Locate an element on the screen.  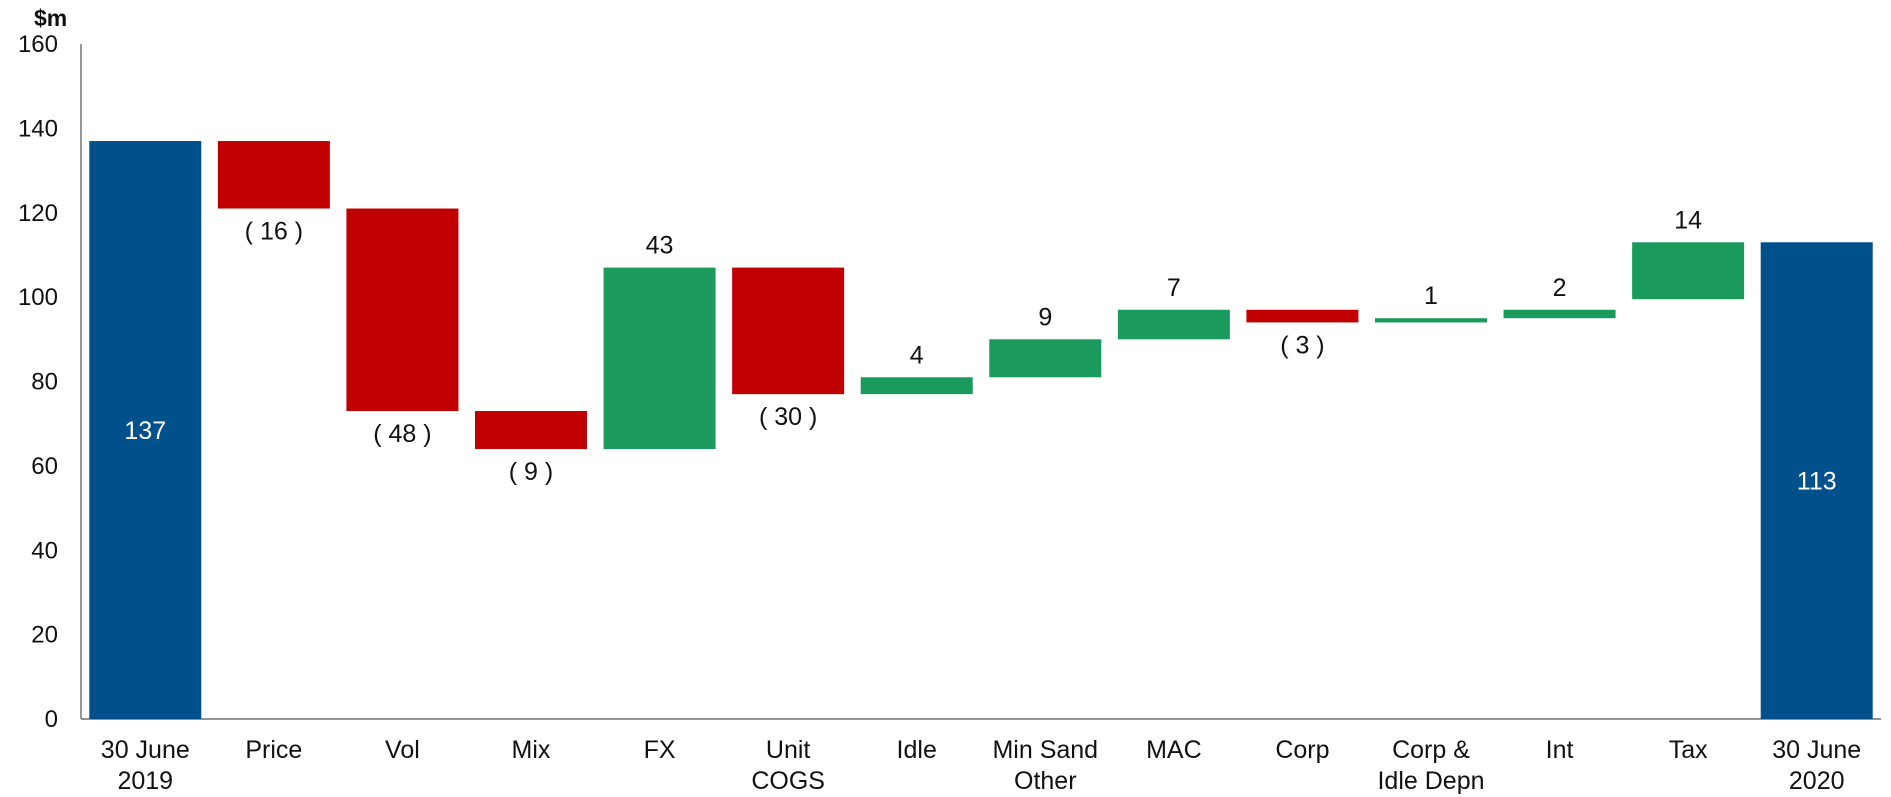
y-tick-label: 20 is located at coordinates (44, 635).